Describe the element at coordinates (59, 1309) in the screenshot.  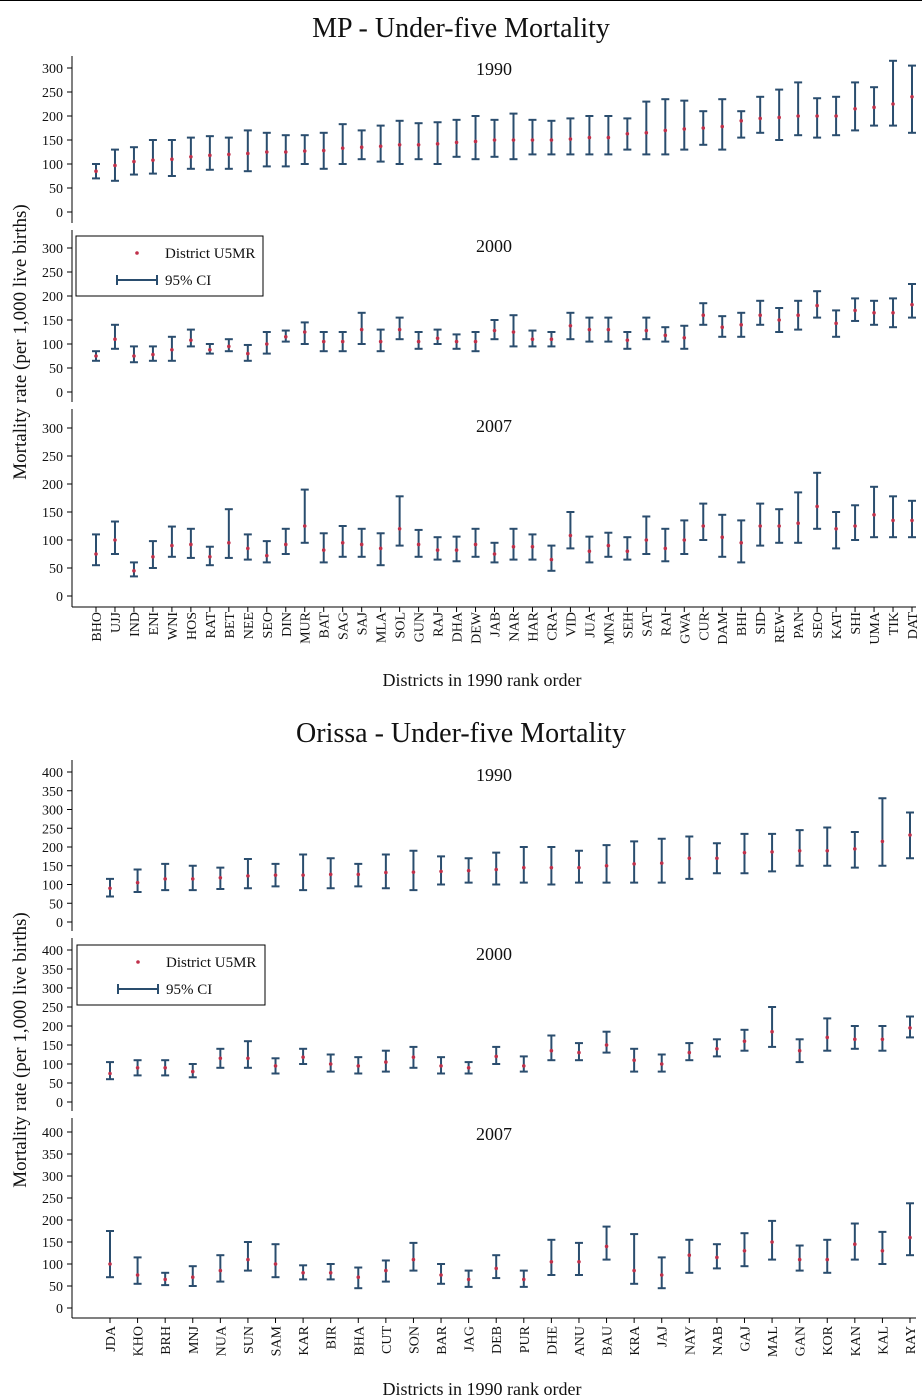
I see `orissa-panel-2007-y-tick-label: 0` at that location.